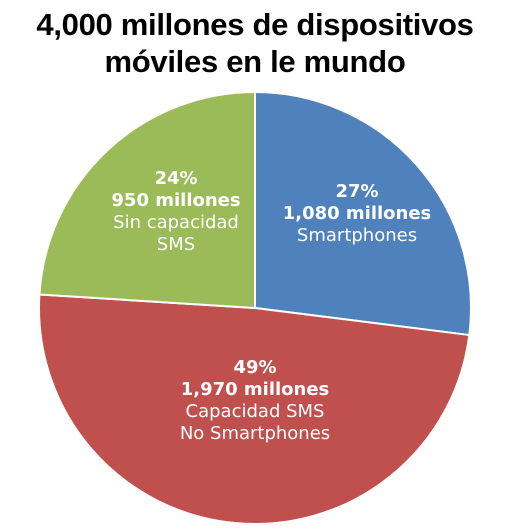  Describe the element at coordinates (357, 235) in the screenshot. I see `slice-desc-label: Smartphones` at that location.